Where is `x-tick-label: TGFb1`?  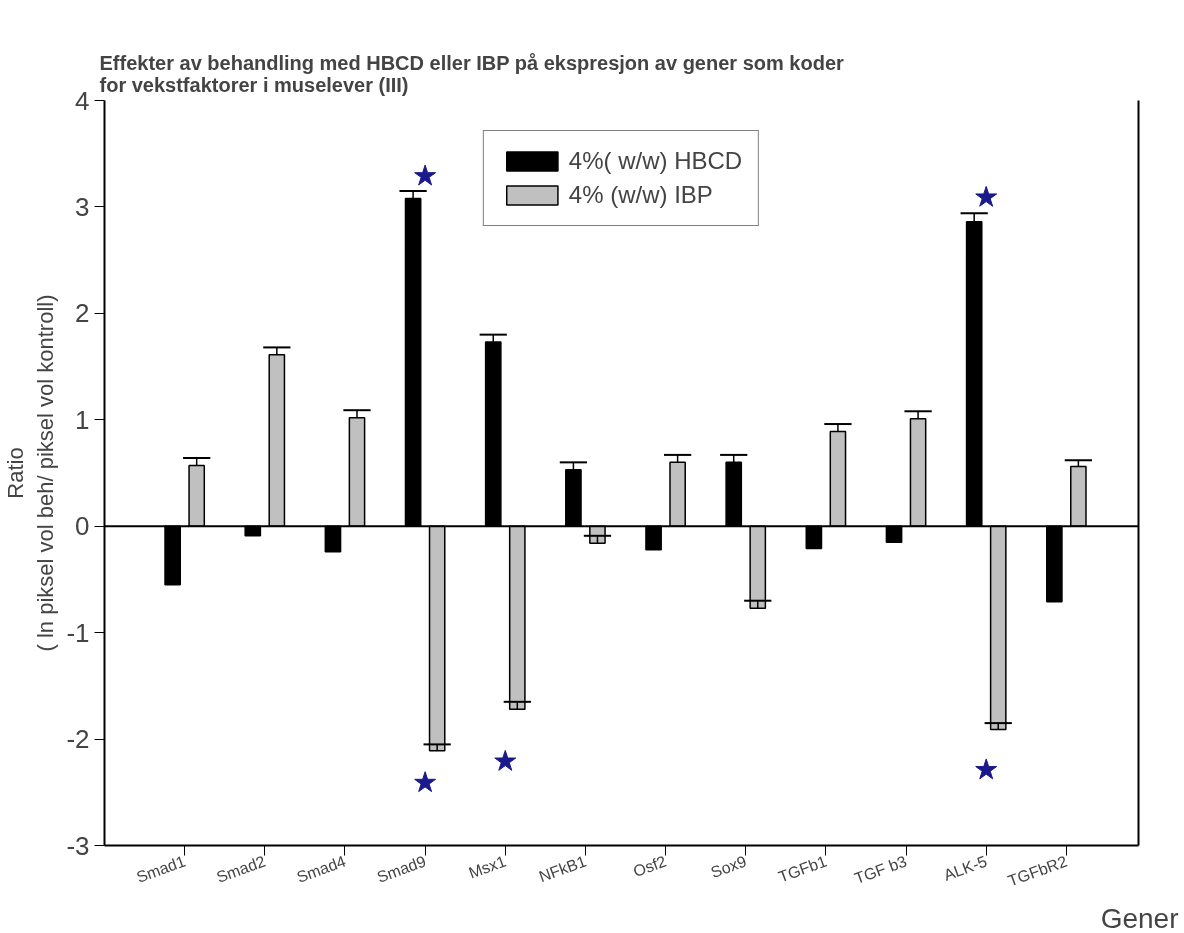
x-tick-label: TGFb1 is located at coordinates (802, 869).